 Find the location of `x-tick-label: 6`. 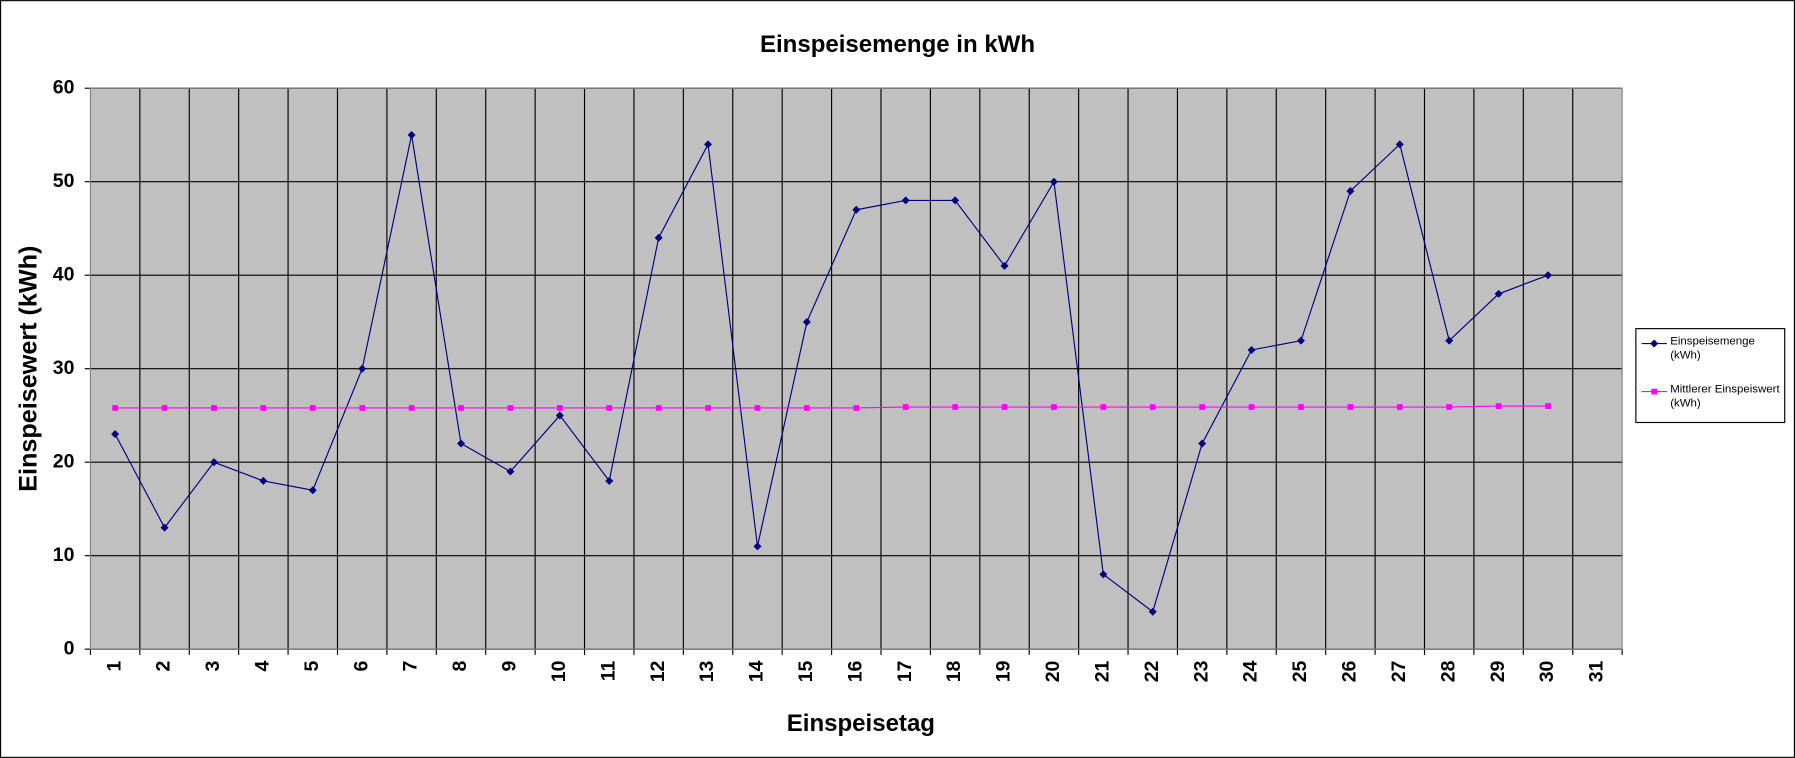

x-tick-label: 6 is located at coordinates (361, 665).